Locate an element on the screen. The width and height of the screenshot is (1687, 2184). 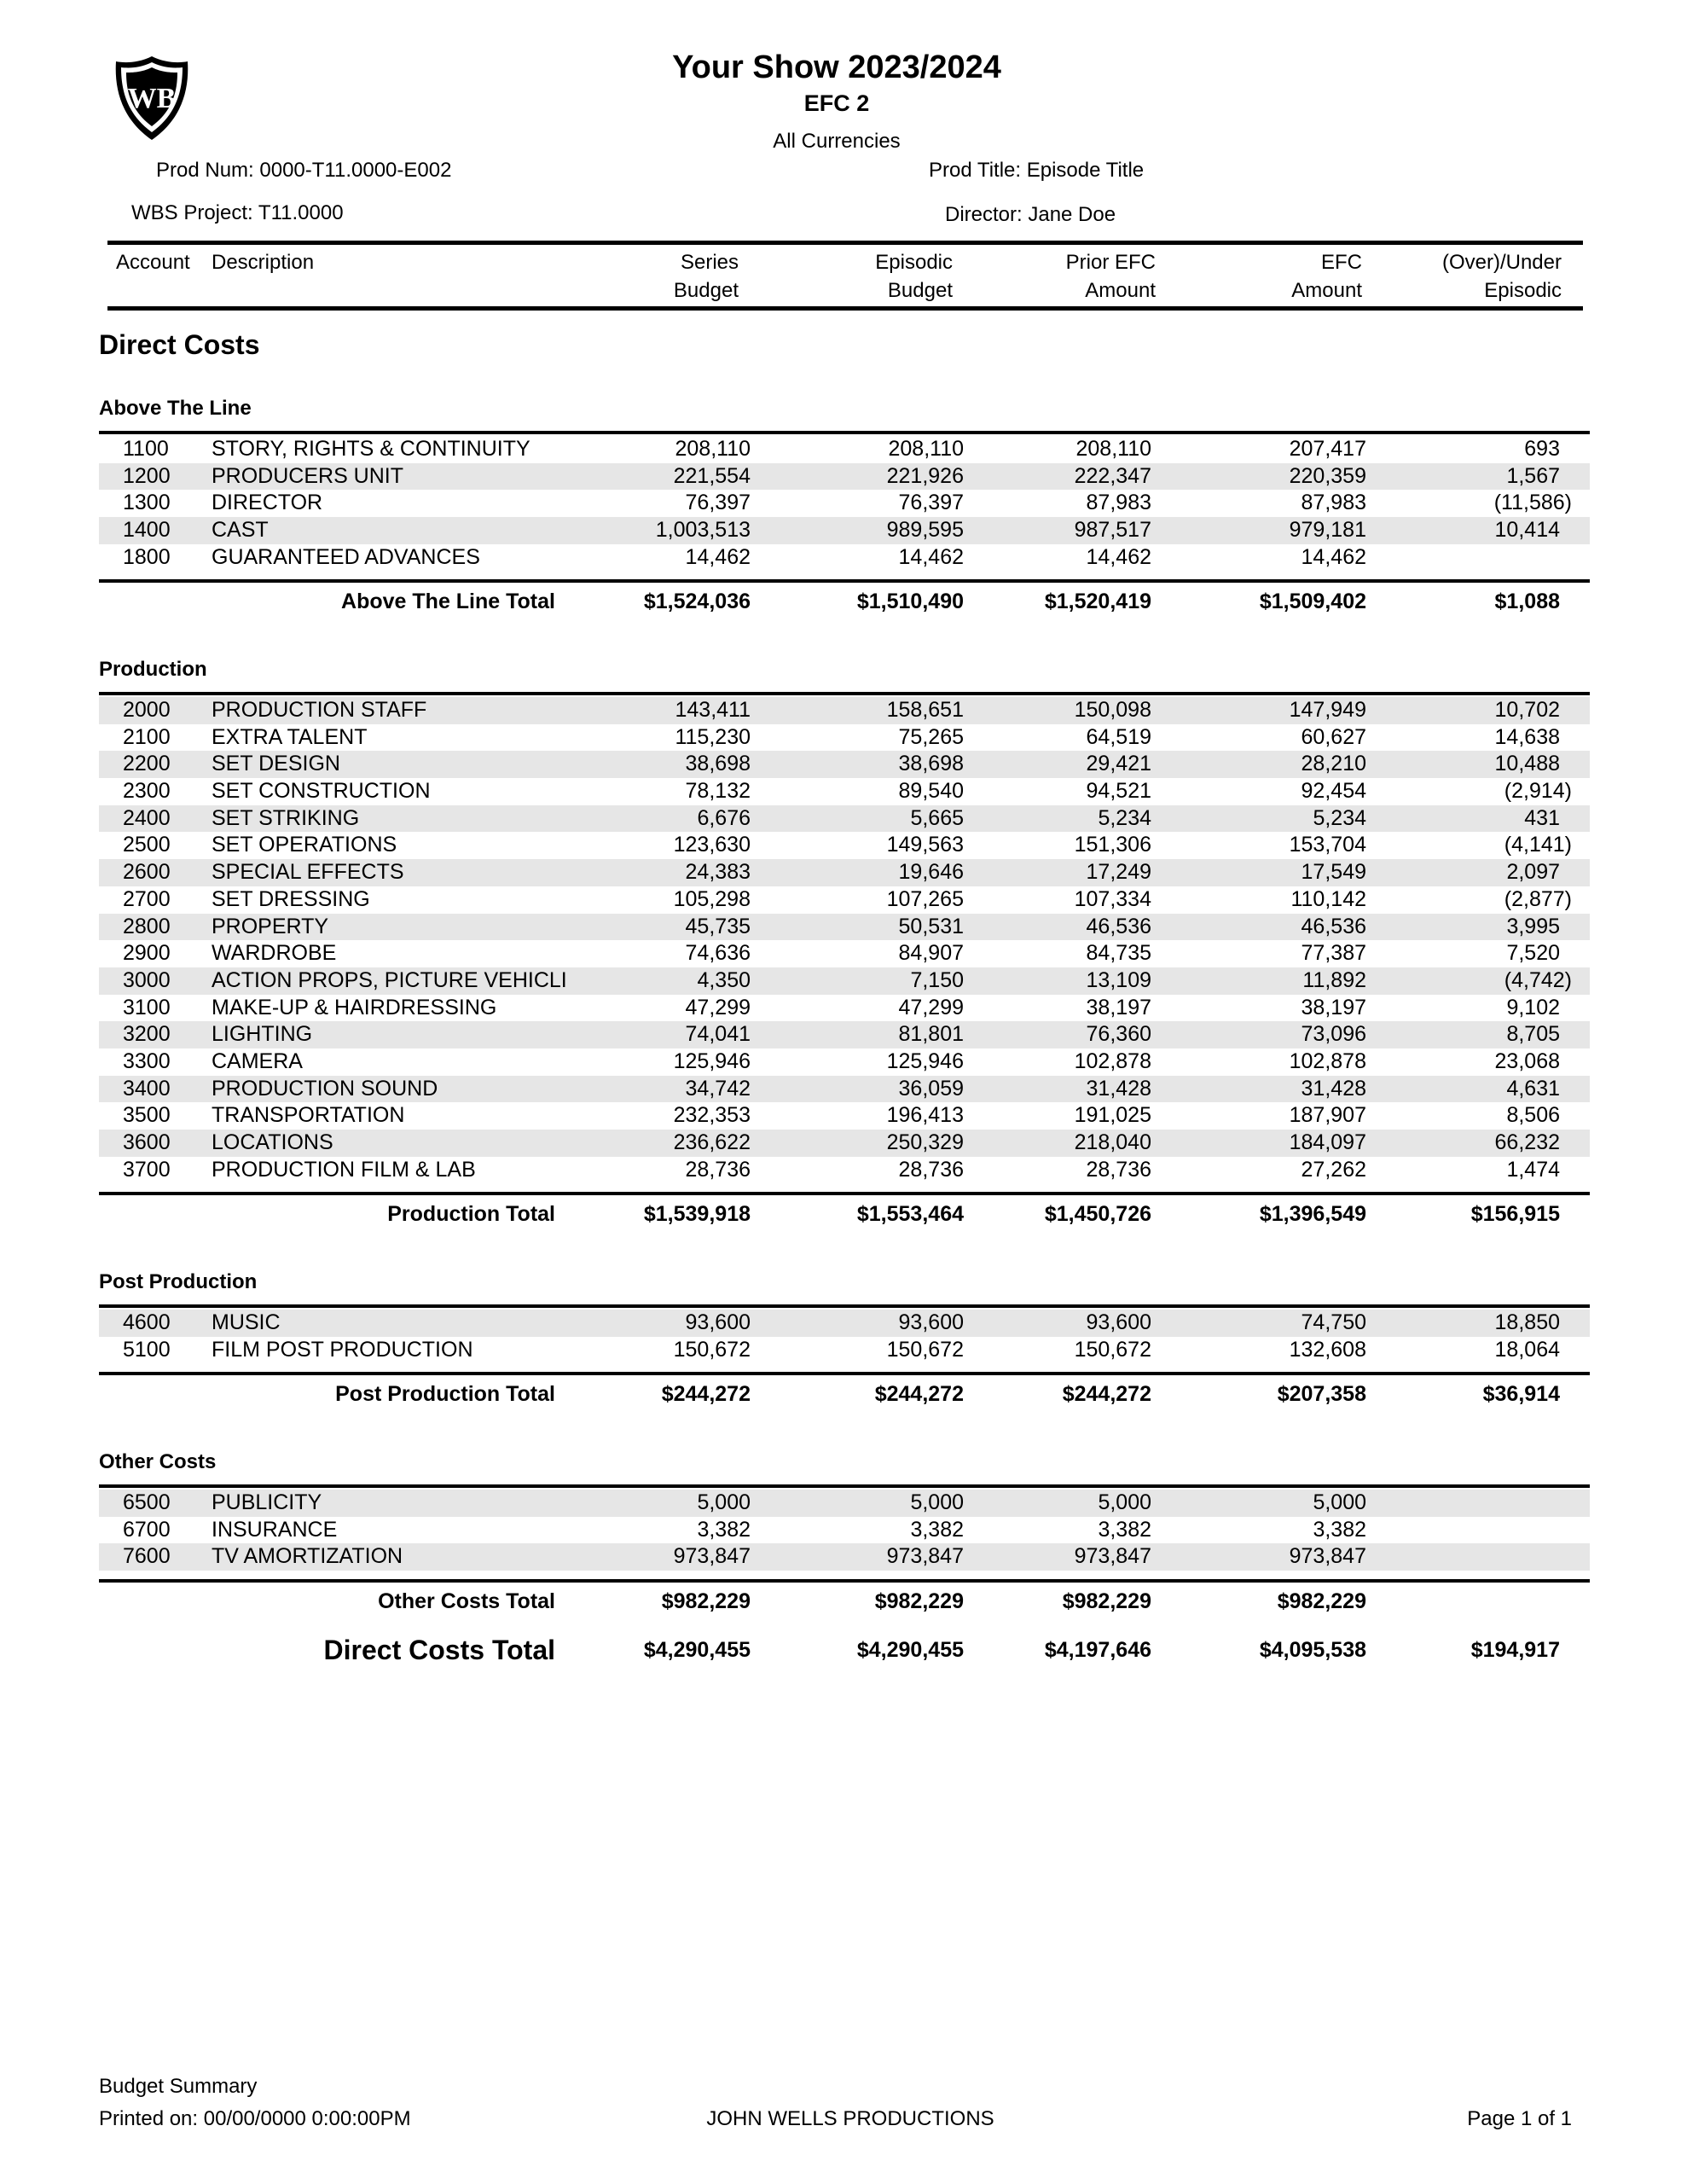
cell-value: 989,595 is located at coordinates (925, 531).